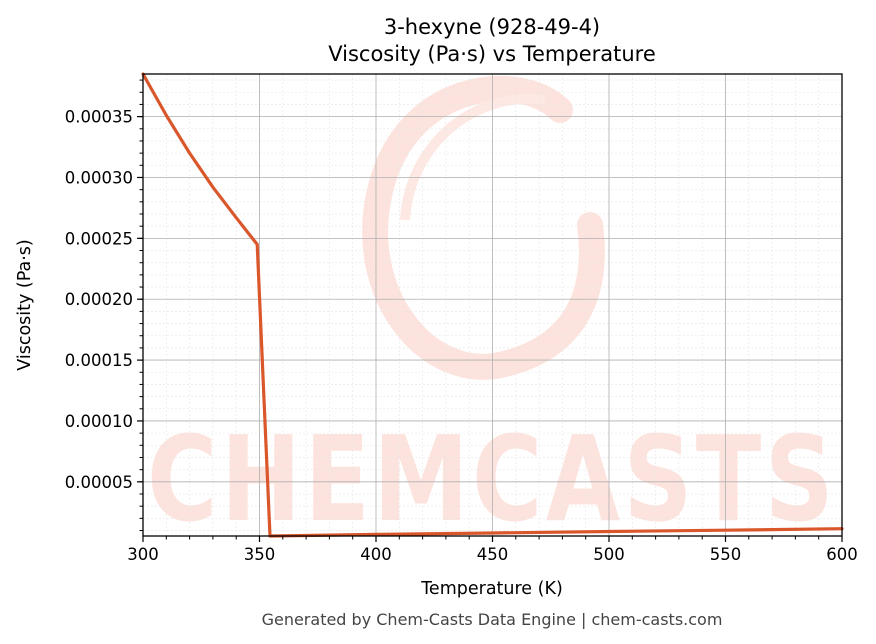 The width and height of the screenshot is (876, 644). Describe the element at coordinates (99, 177) in the screenshot. I see `y-tick-label: 0.00030` at that location.